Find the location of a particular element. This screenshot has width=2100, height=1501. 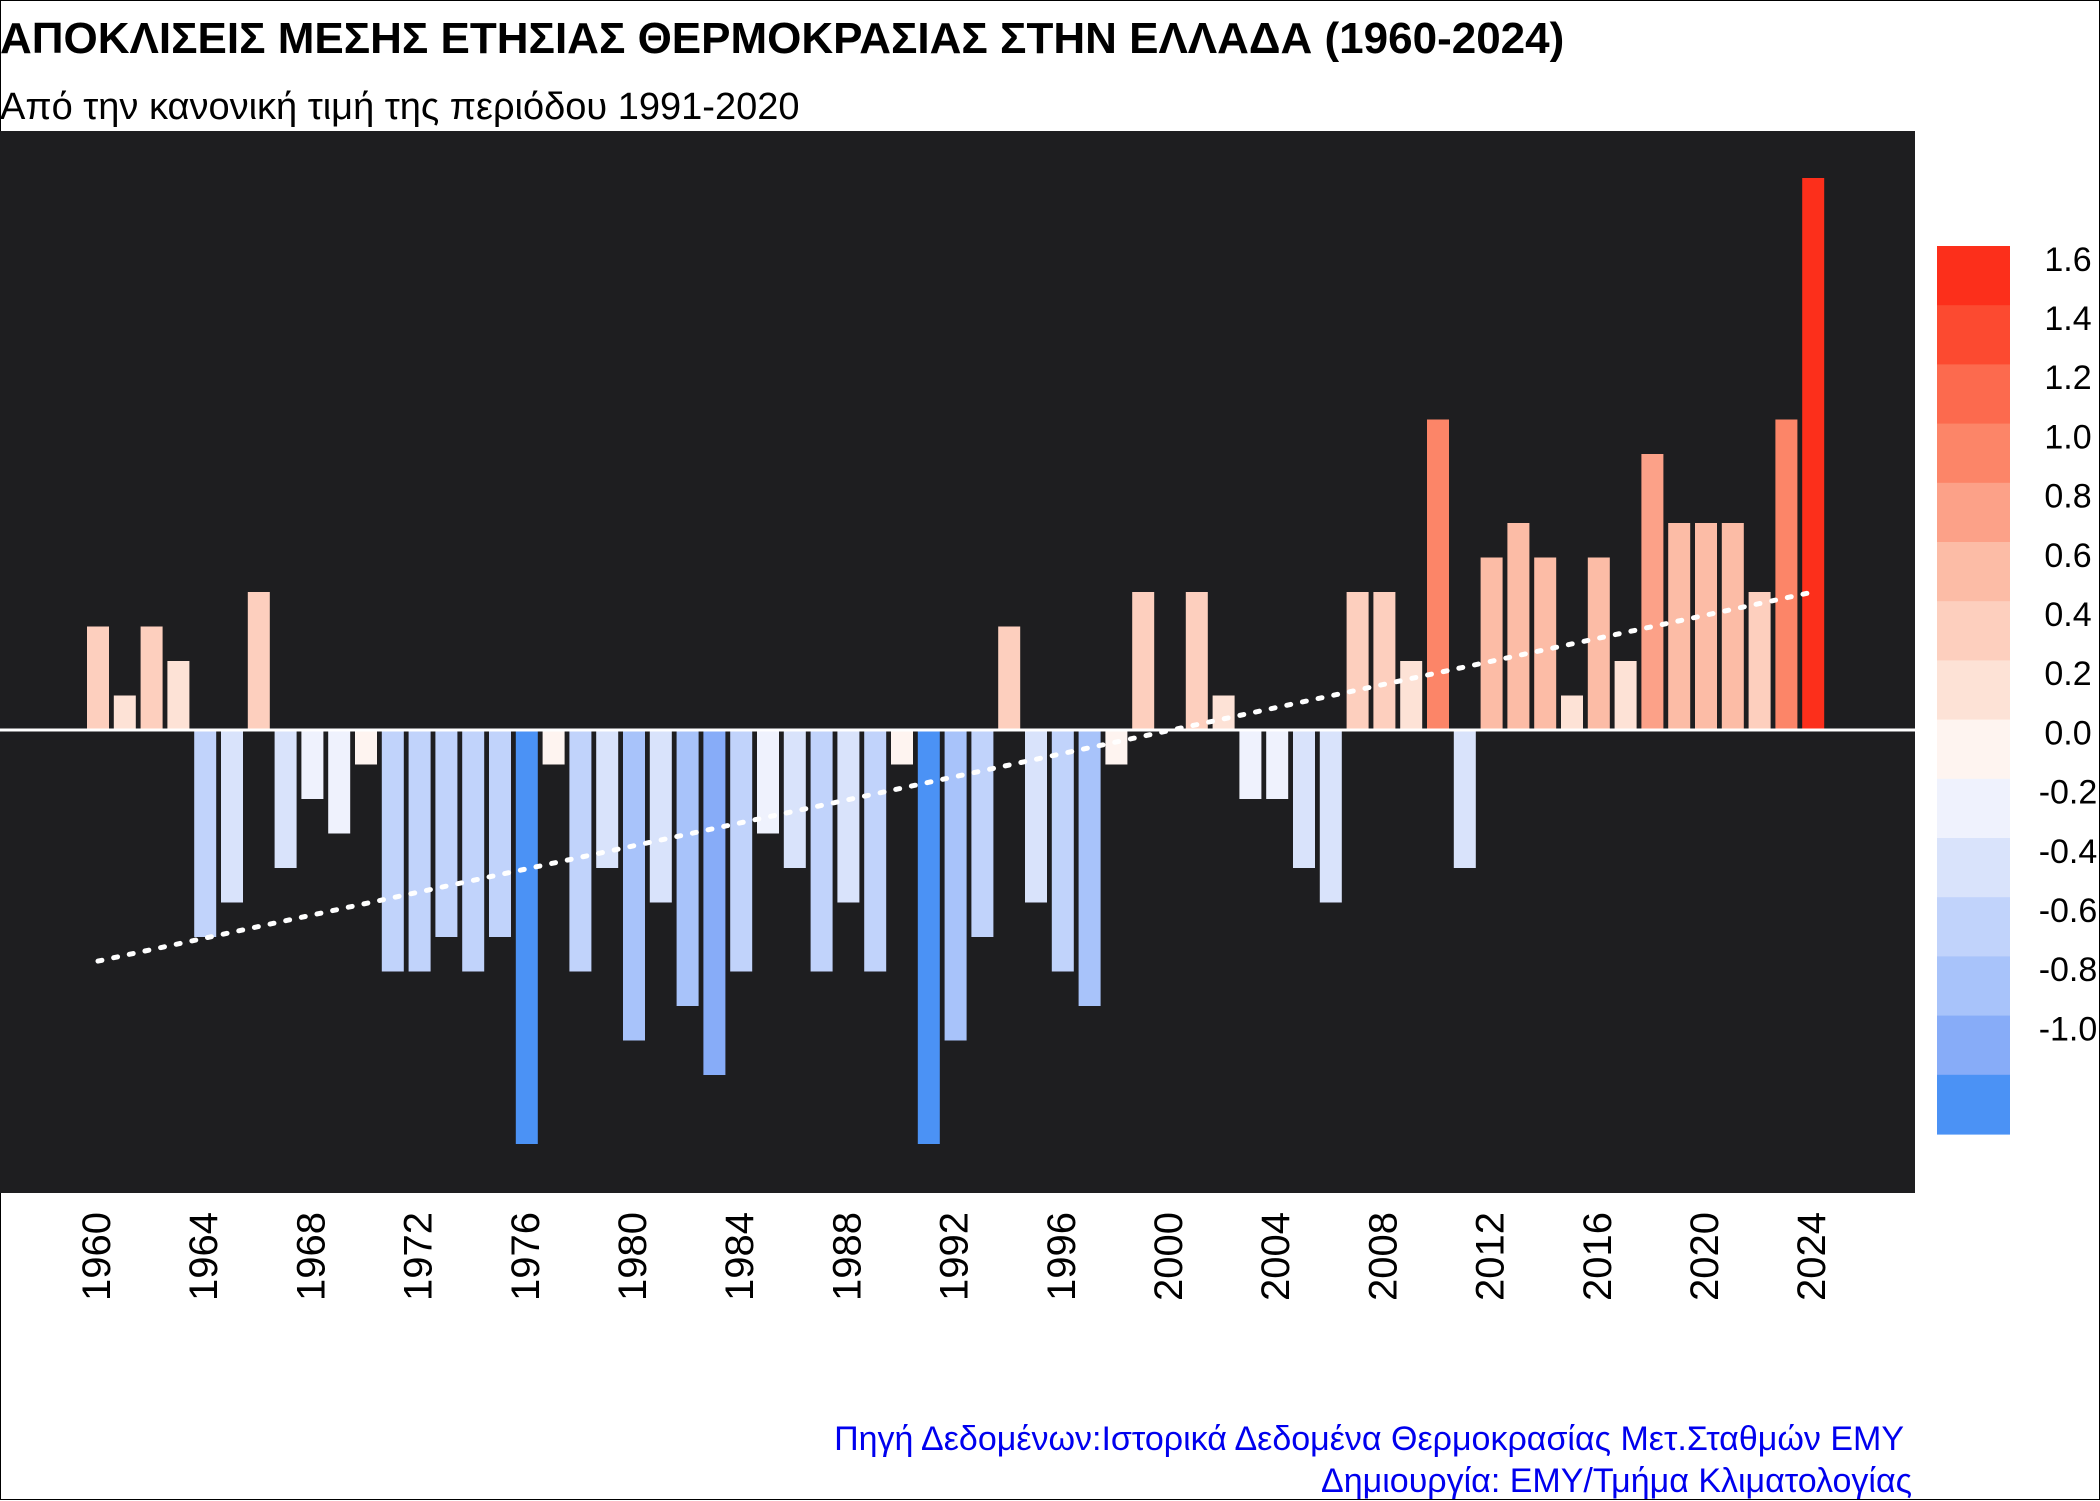

bar-1977 is located at coordinates (553, 747).